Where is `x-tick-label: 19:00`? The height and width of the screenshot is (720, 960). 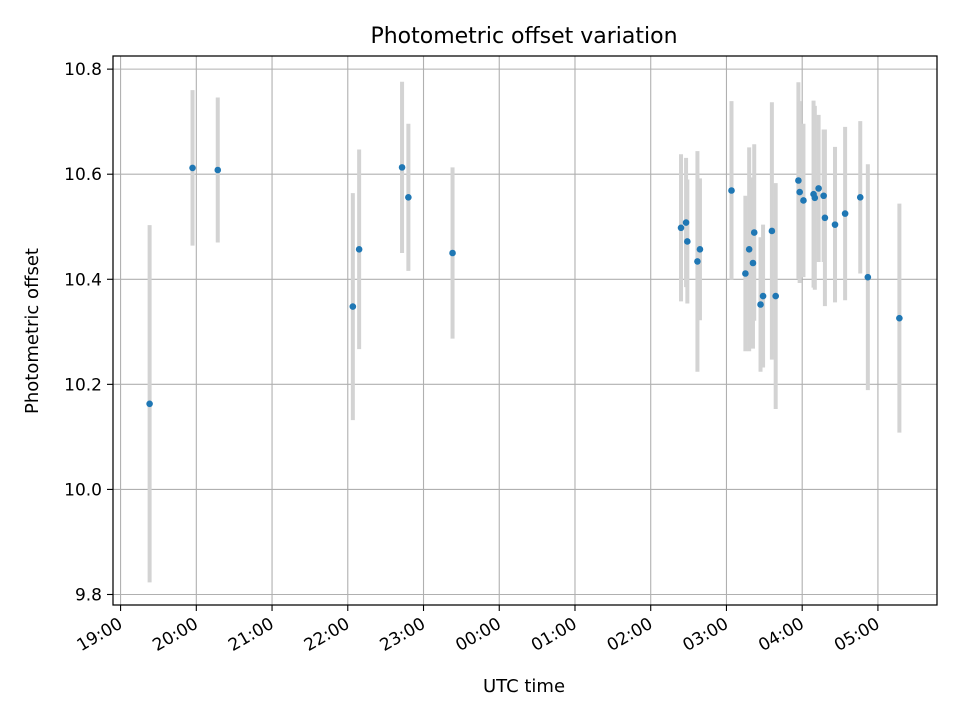
x-tick-label: 19:00 is located at coordinates (100, 635).